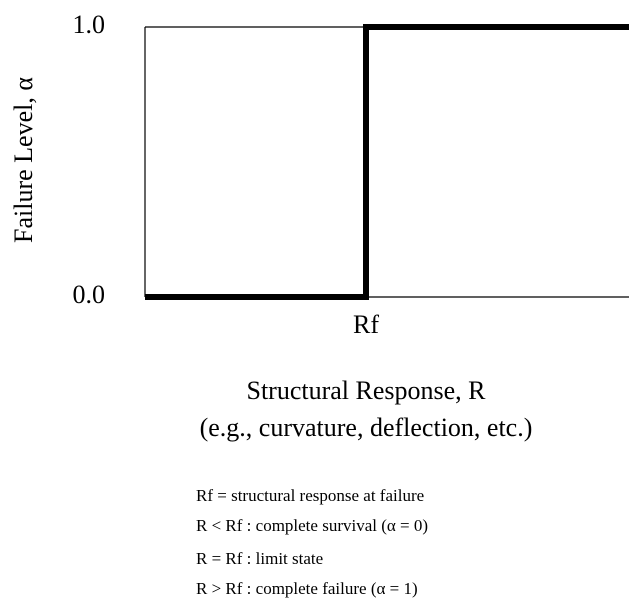 This screenshot has width=629, height=612. I want to click on note: R = Rf : limit state, so click(259, 558).